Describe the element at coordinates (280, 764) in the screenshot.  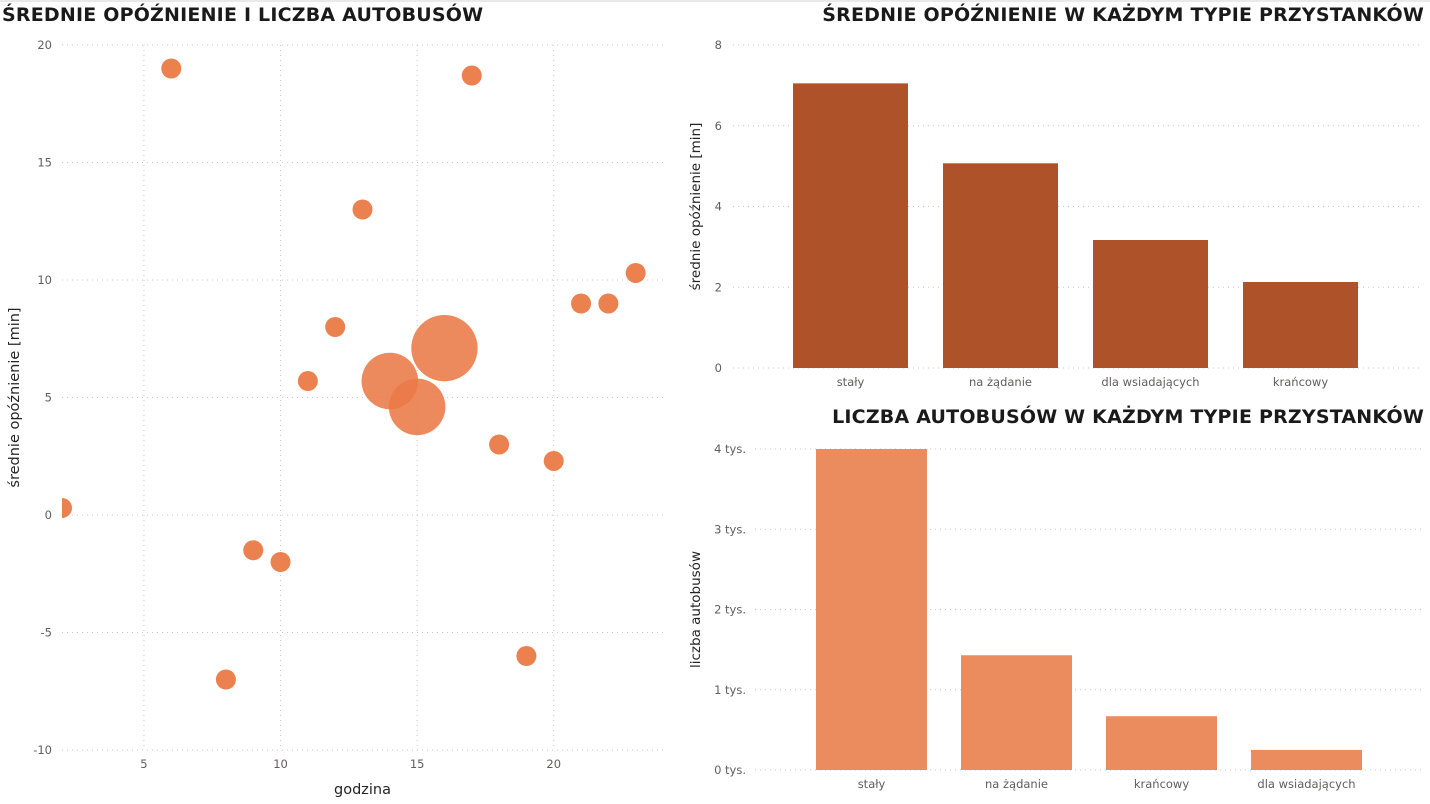
I see `x-tick-label: 10` at that location.